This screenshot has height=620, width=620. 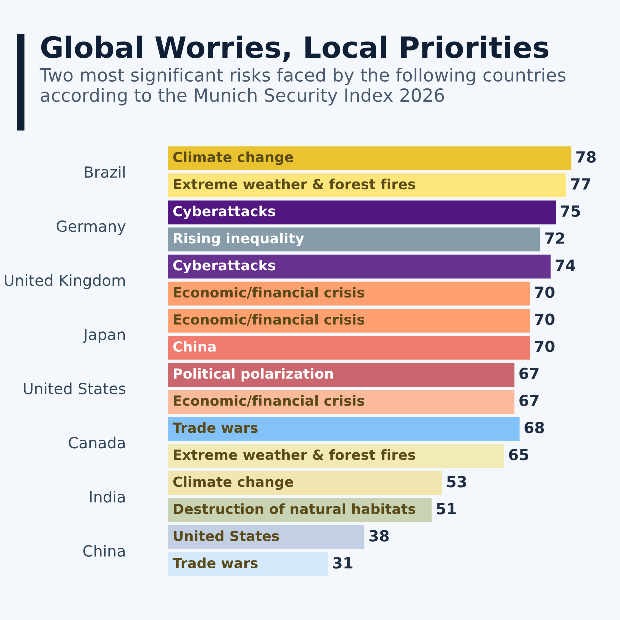 What do you see at coordinates (195, 346) in the screenshot?
I see `annotation: China` at bounding box center [195, 346].